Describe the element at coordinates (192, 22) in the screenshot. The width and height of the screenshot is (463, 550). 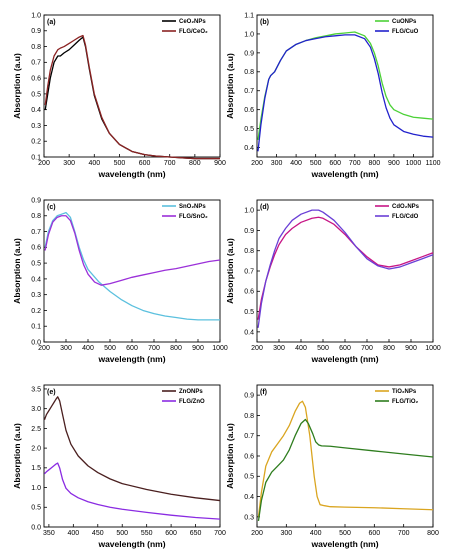
I see `legend-label: CeO₂NPs` at that location.